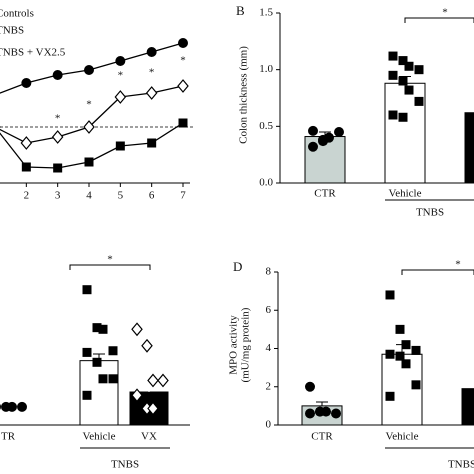  I want to click on panel-label: D, so click(237, 266).